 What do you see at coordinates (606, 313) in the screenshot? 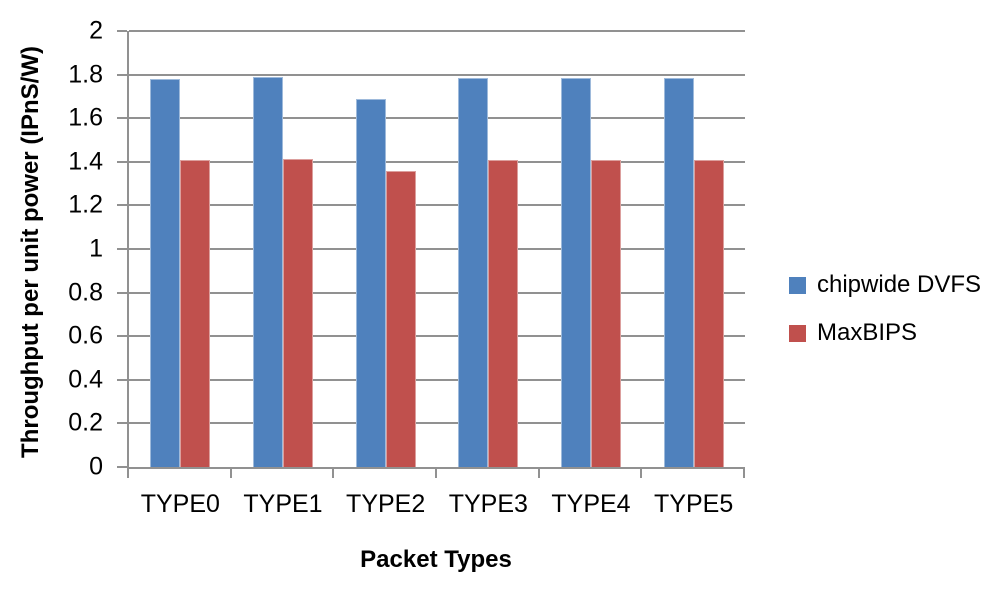
I see `bar-maxbips-type4` at bounding box center [606, 313].